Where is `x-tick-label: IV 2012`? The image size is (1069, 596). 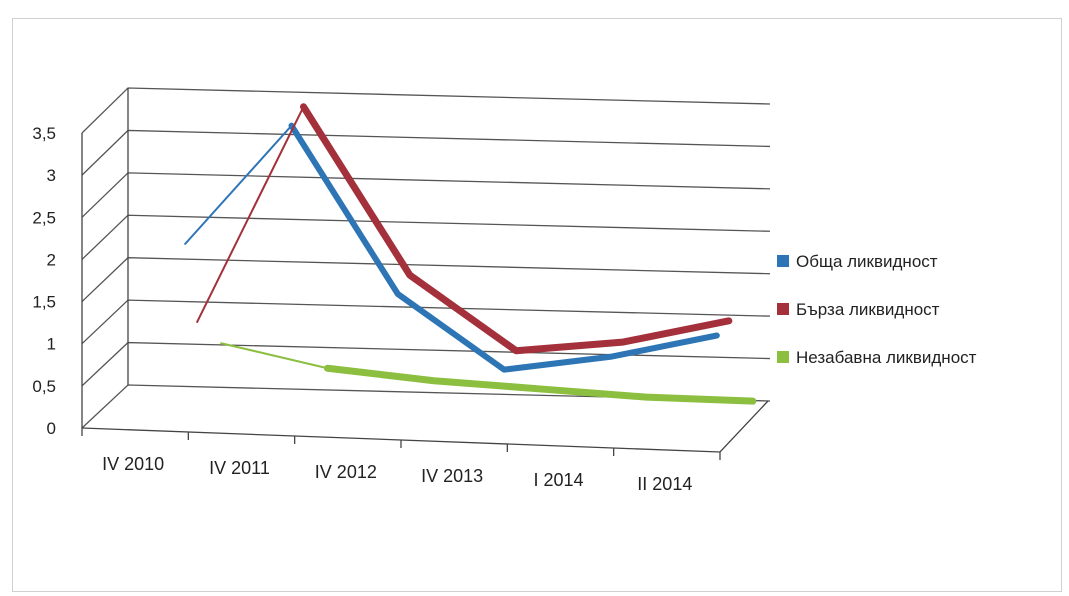 x-tick-label: IV 2012 is located at coordinates (346, 472).